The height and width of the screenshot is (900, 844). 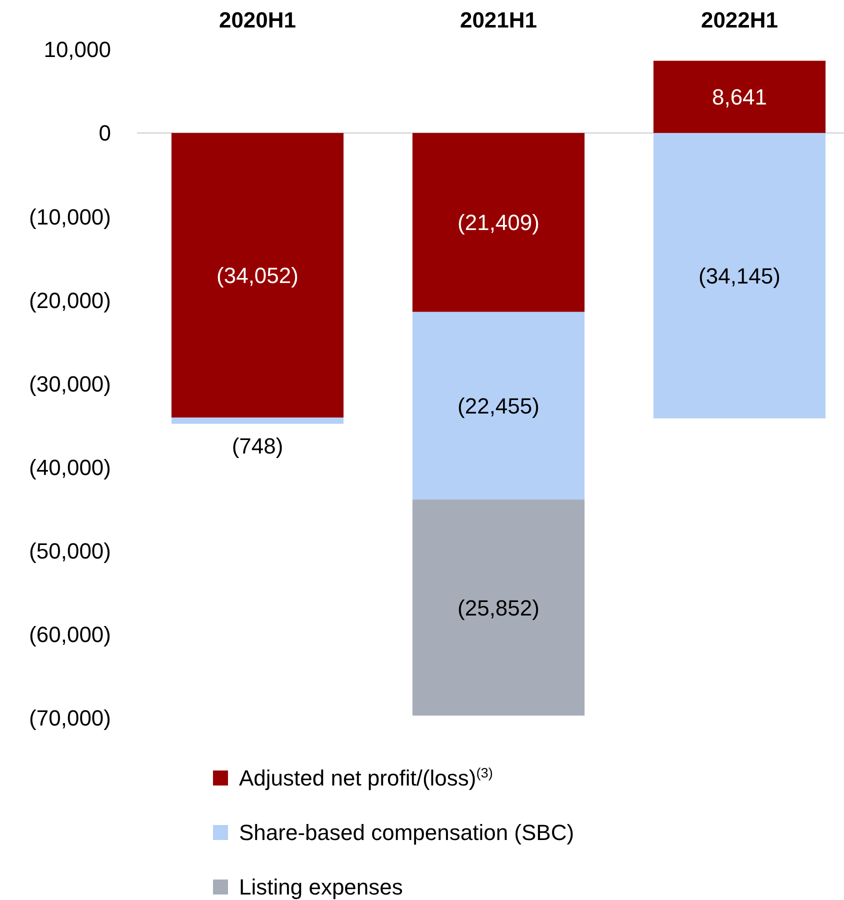 I want to click on y-tick-label: (60,000), so click(x=70, y=635).